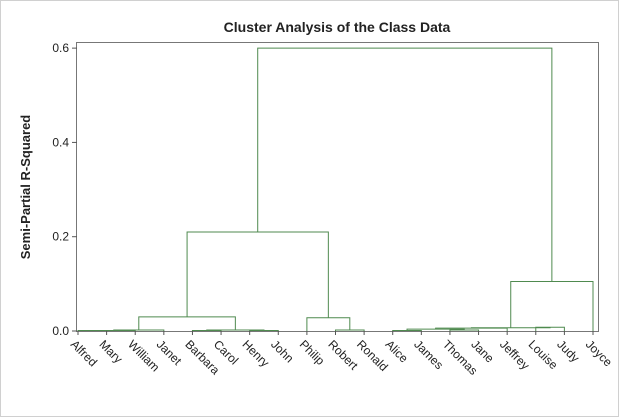  What do you see at coordinates (60, 237) in the screenshot?
I see `y-tick-label: 0.2` at bounding box center [60, 237].